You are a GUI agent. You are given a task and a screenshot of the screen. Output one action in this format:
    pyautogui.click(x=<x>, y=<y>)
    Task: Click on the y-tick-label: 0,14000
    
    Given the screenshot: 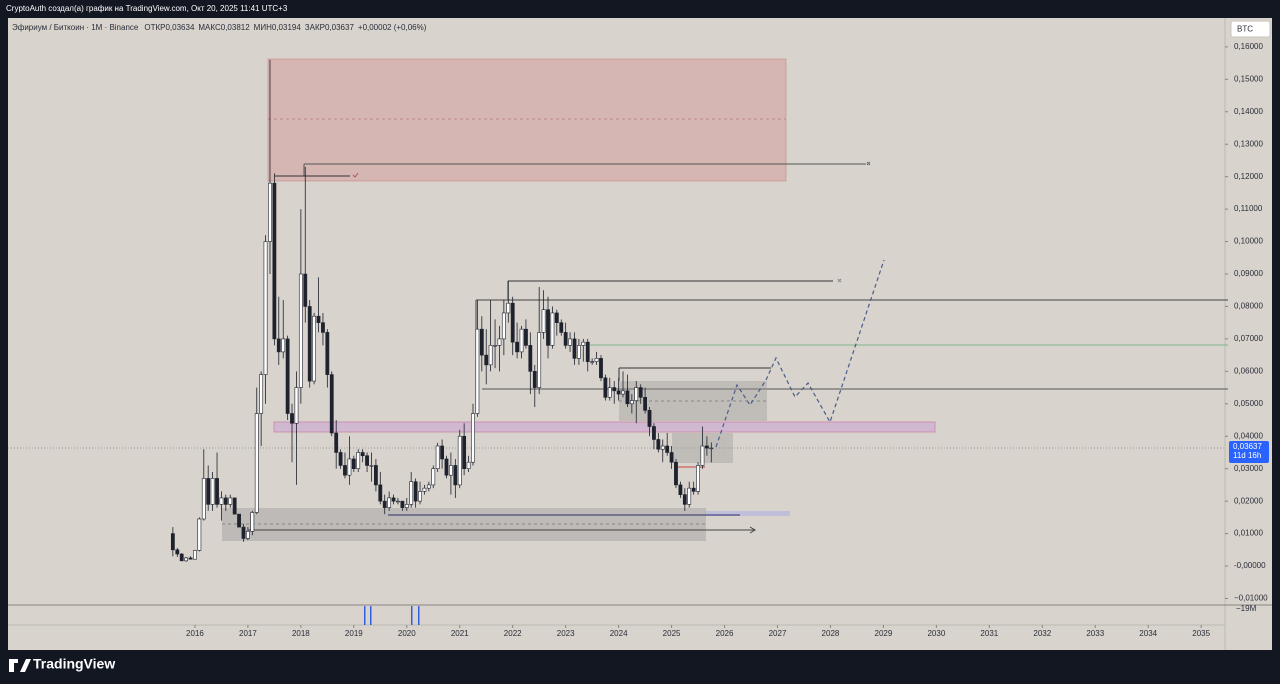 What is the action you would take?
    pyautogui.click(x=1248, y=111)
    